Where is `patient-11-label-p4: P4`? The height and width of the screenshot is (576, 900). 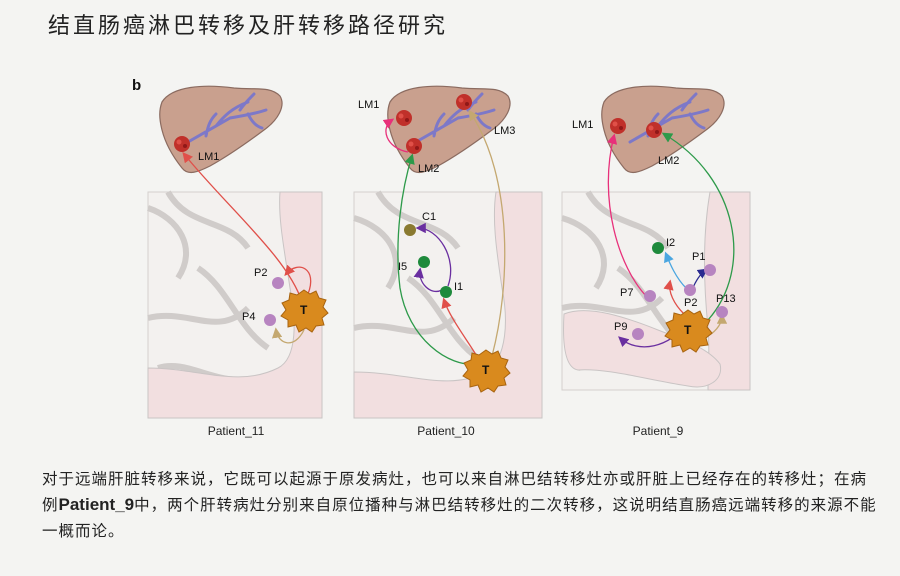 patient-11-label-p4: P4 is located at coordinates (248, 317).